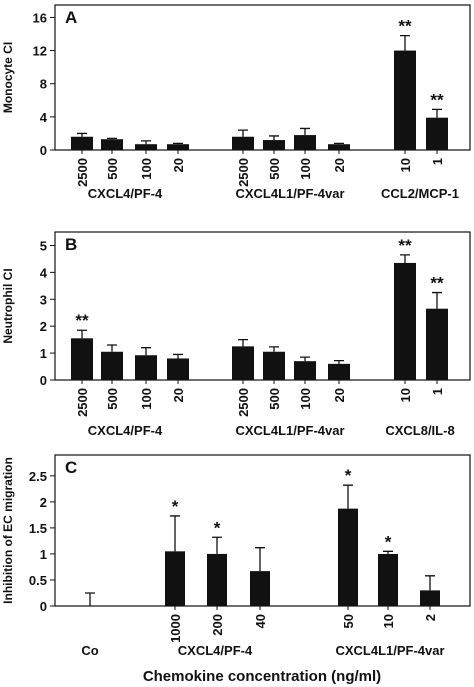  I want to click on x-tick-label: 1000, so click(175, 628).